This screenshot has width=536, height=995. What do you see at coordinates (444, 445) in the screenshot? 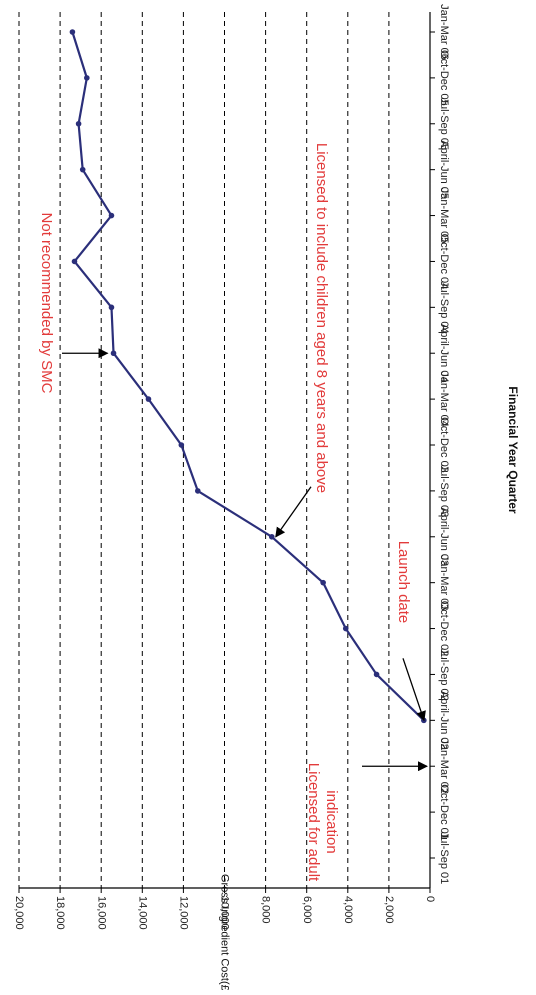
I see `category-tick-label: Oct-Dec 03` at bounding box center [444, 445].